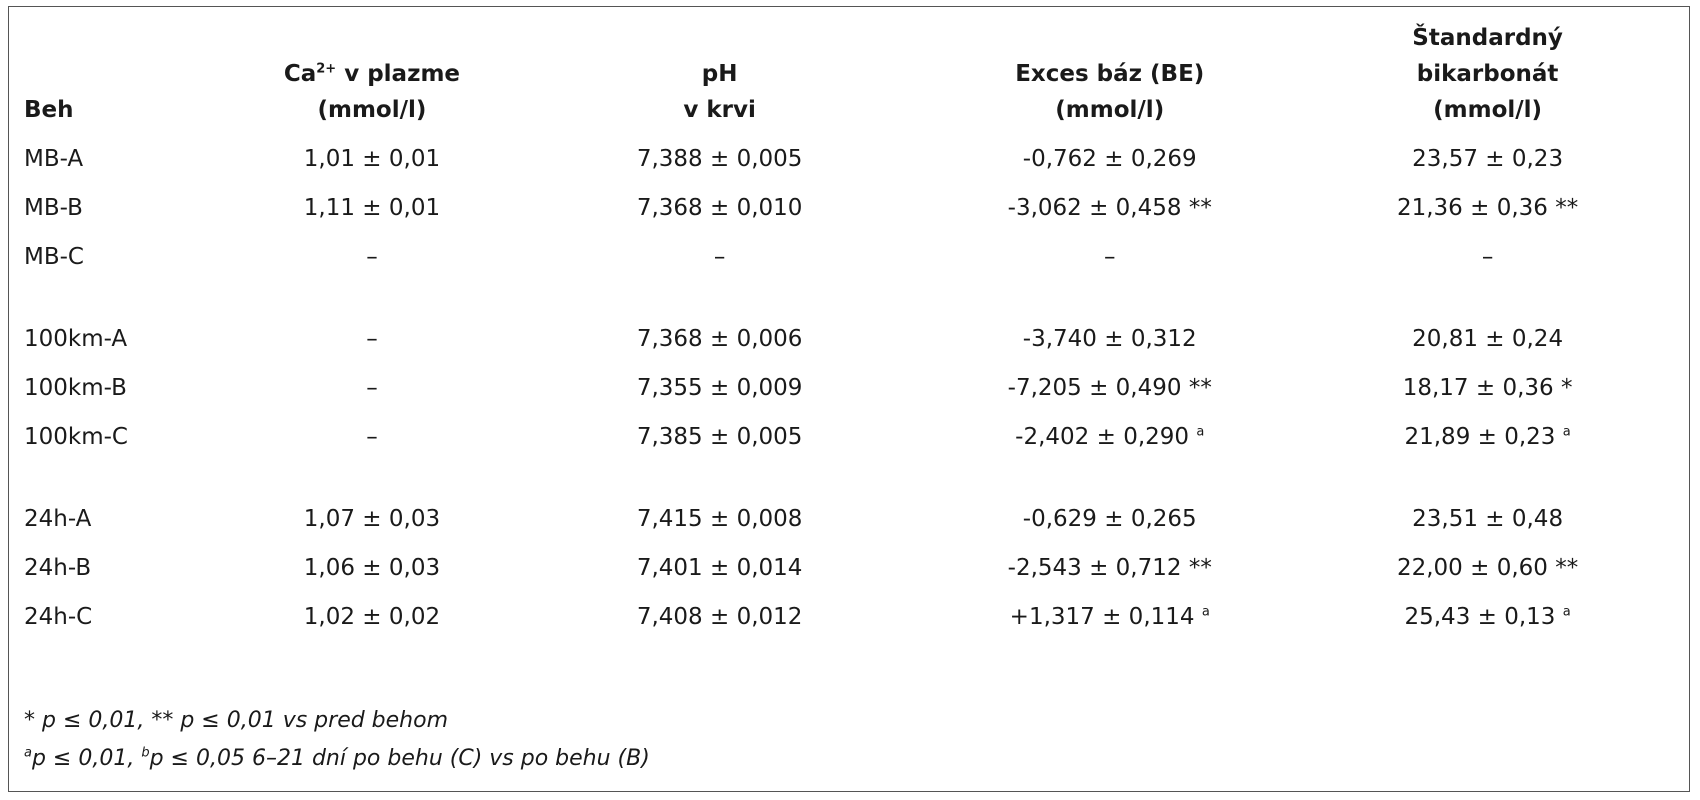  Describe the element at coordinates (1487, 387) in the screenshot. I see `cell-bicarbonate: 18,17 ± 0,36 *` at that location.